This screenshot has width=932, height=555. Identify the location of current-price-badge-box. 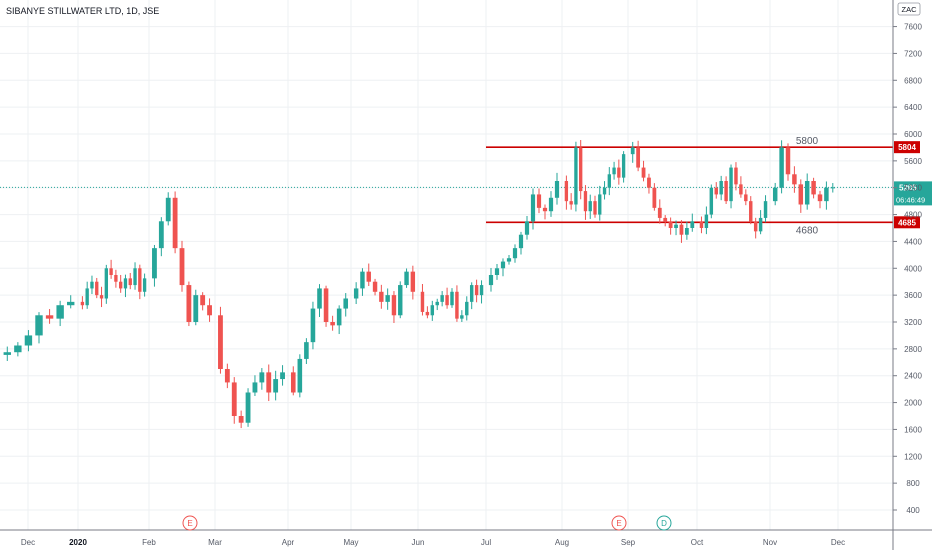
(913, 193).